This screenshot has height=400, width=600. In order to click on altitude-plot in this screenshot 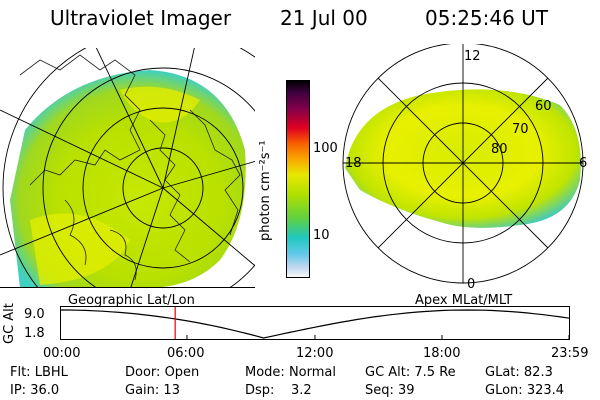, I will do `click(315, 323)`.